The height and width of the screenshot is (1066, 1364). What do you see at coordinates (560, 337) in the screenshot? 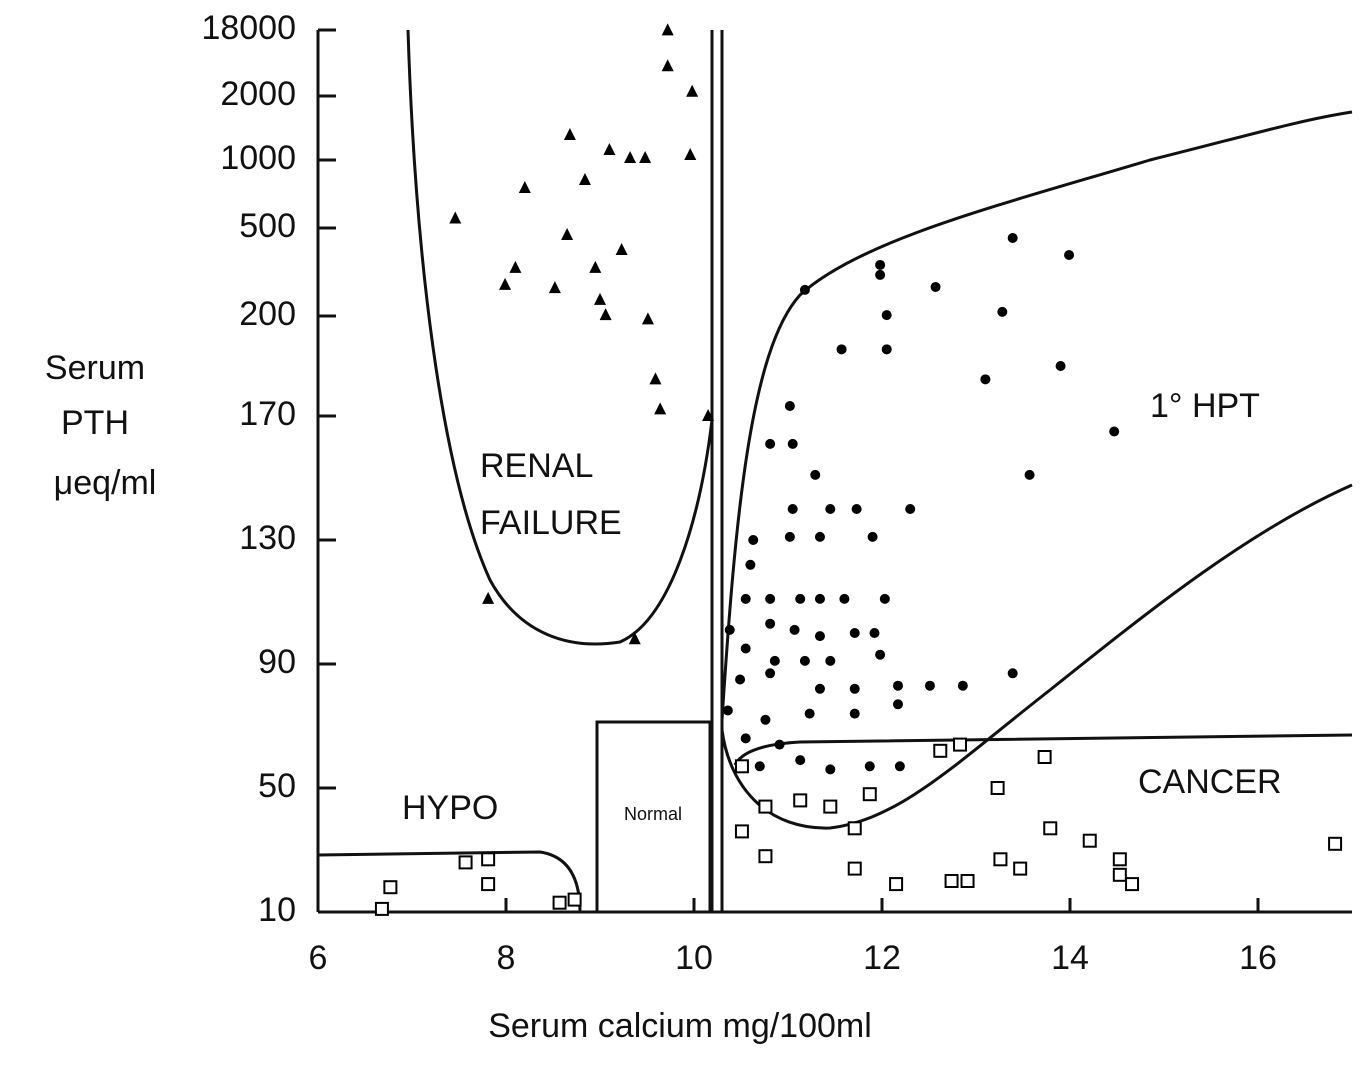
I see `renal-curve` at bounding box center [560, 337].